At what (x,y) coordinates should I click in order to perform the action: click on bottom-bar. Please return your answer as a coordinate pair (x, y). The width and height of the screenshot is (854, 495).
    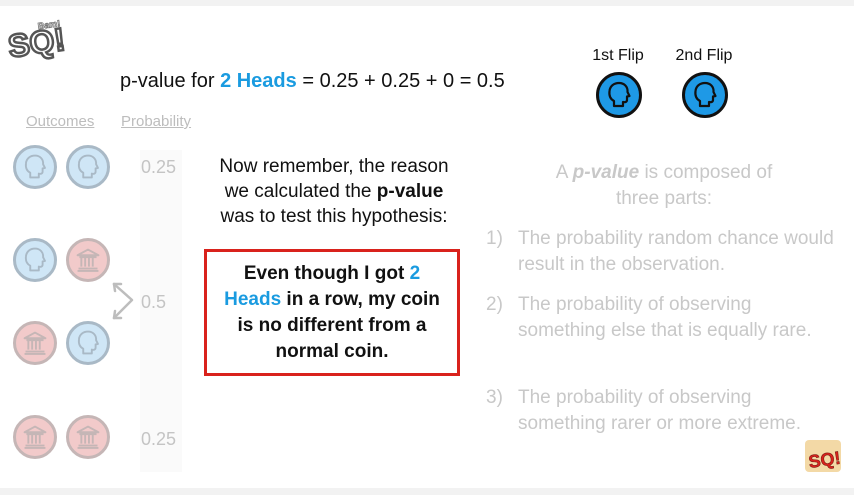
    Looking at the image, I should click on (427, 491).